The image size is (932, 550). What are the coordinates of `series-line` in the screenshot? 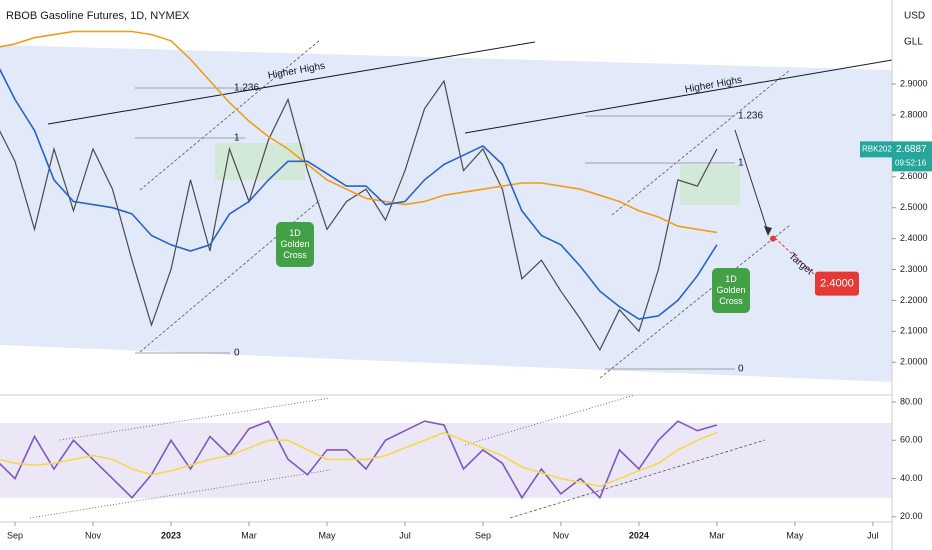 It's located at (359, 459).